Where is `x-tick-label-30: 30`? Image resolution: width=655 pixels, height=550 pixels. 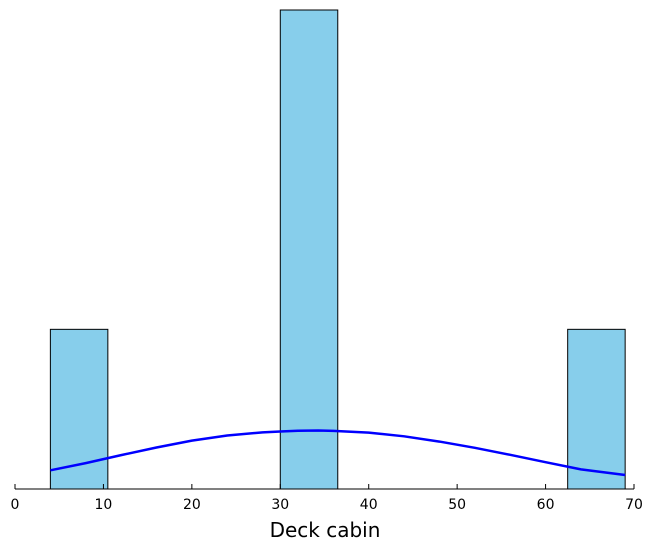
x-tick-label-30: 30 is located at coordinates (280, 505).